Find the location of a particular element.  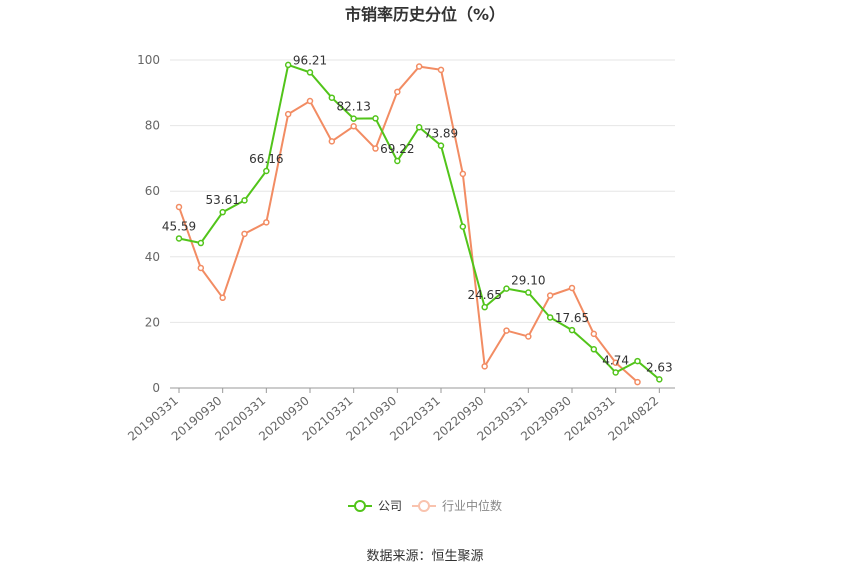

data-label-company: 82.13 is located at coordinates (353, 107).